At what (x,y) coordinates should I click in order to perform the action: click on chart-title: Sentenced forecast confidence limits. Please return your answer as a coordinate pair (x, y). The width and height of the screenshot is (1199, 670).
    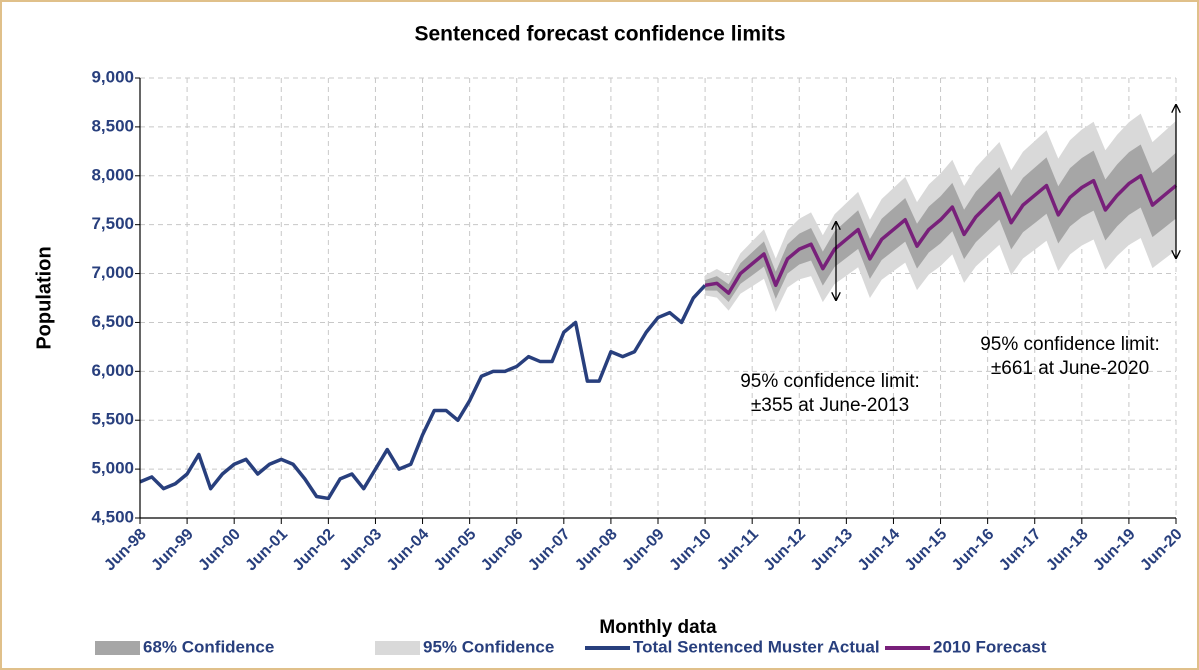
    Looking at the image, I should click on (599, 34).